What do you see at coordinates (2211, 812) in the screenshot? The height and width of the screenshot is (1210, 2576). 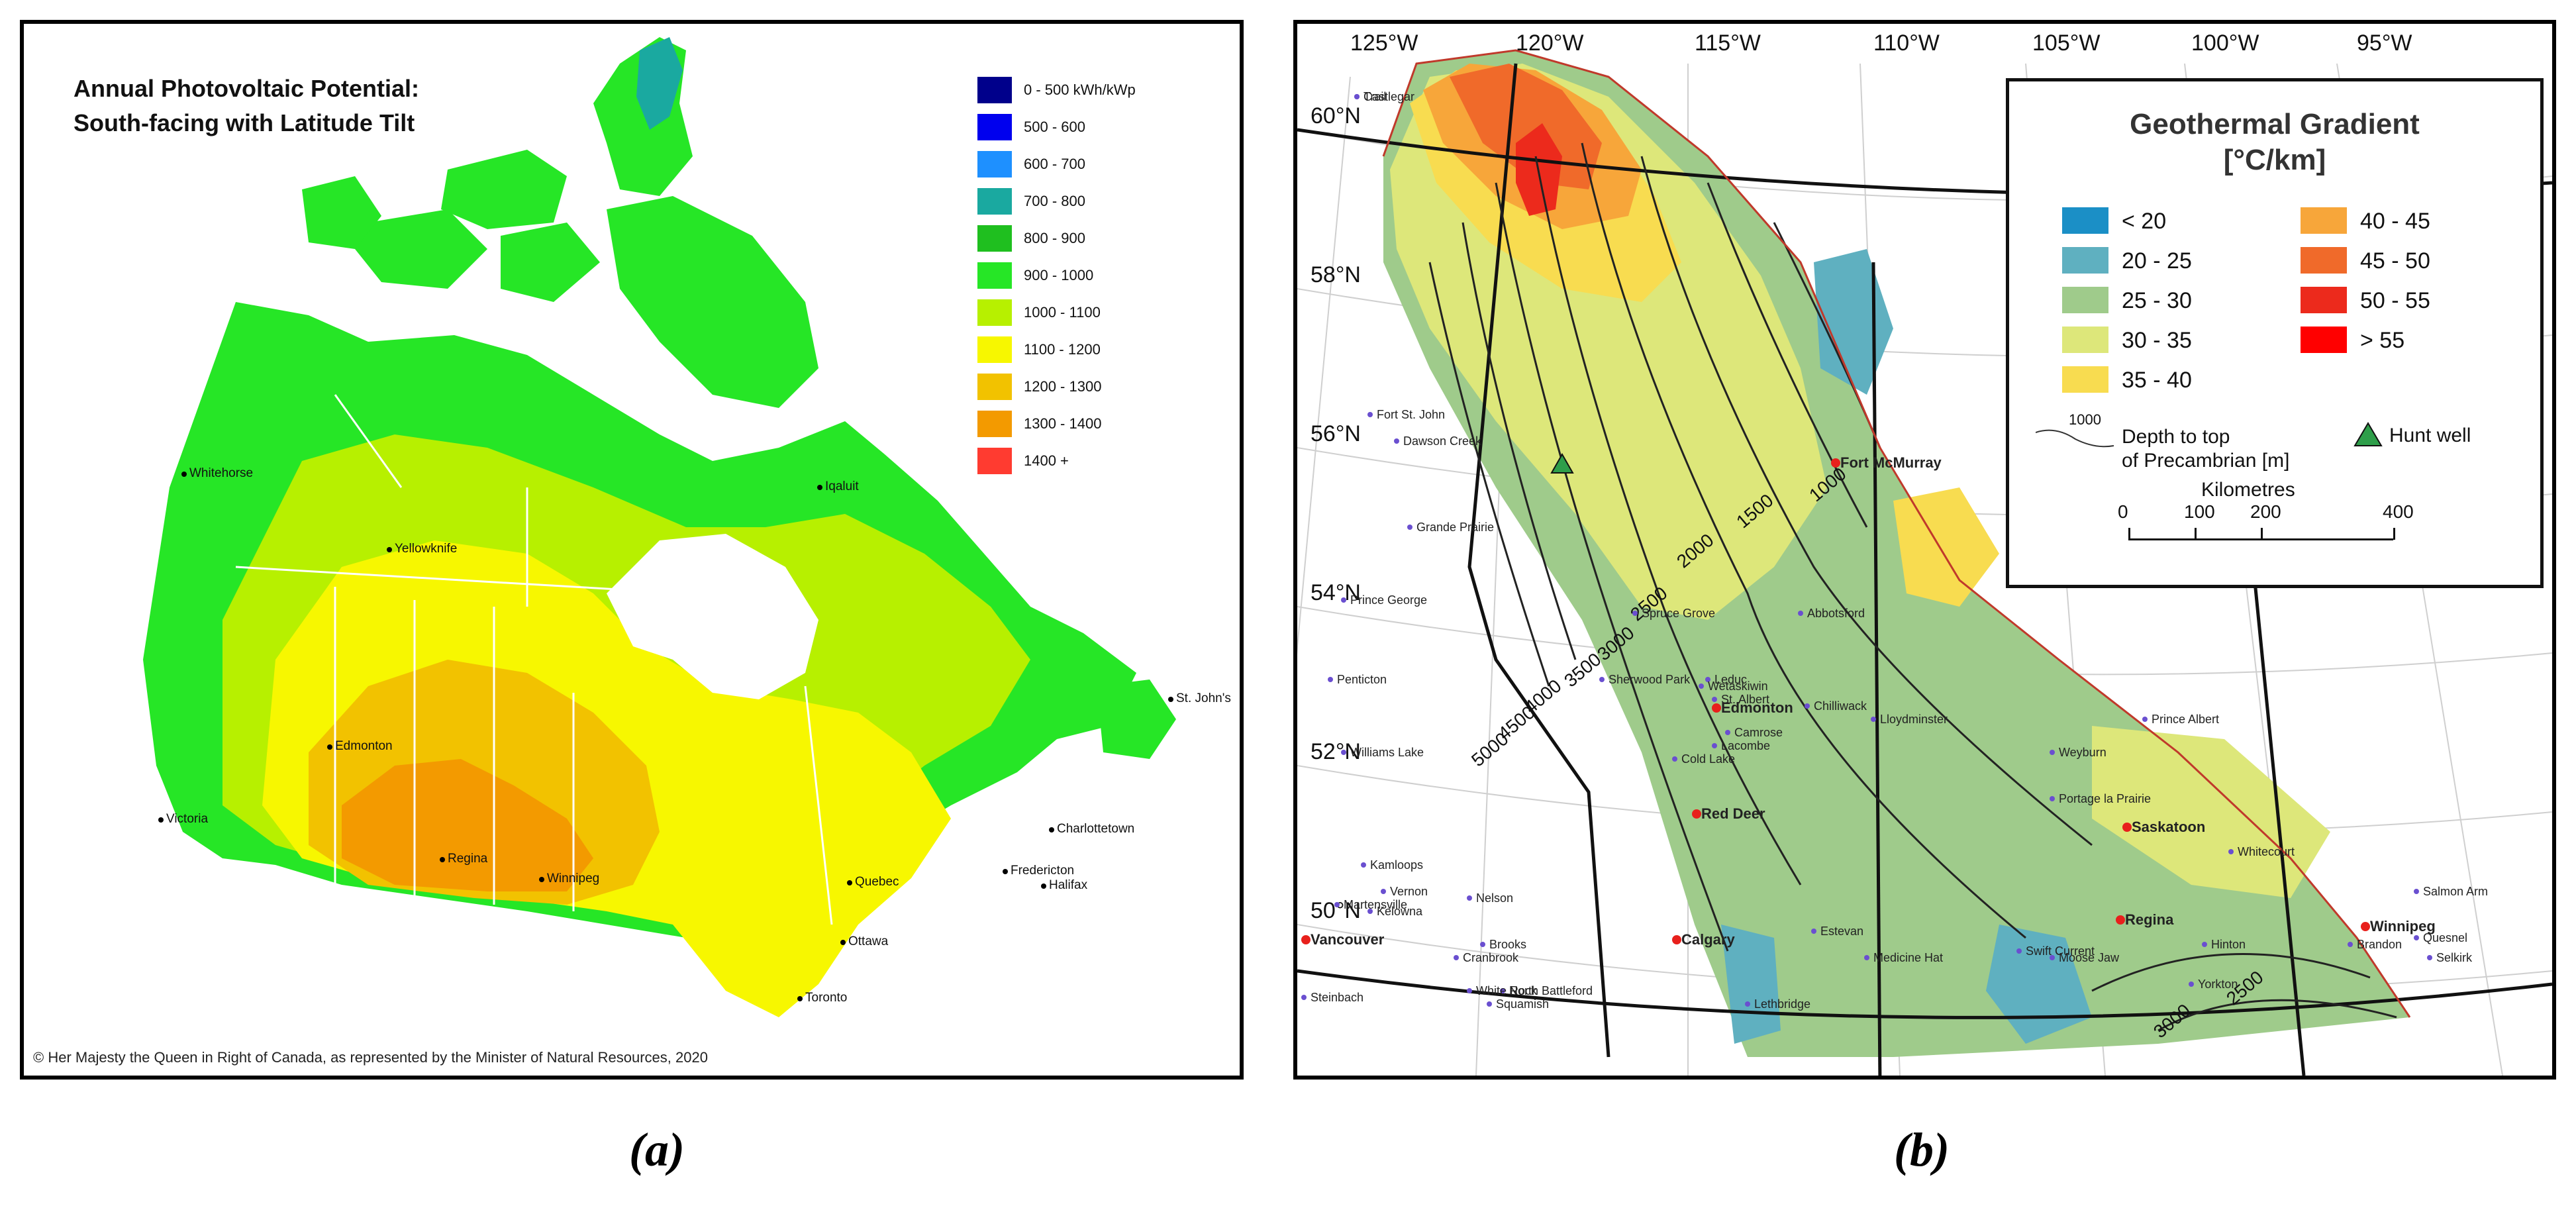 I see `zone-30-35-east` at bounding box center [2211, 812].